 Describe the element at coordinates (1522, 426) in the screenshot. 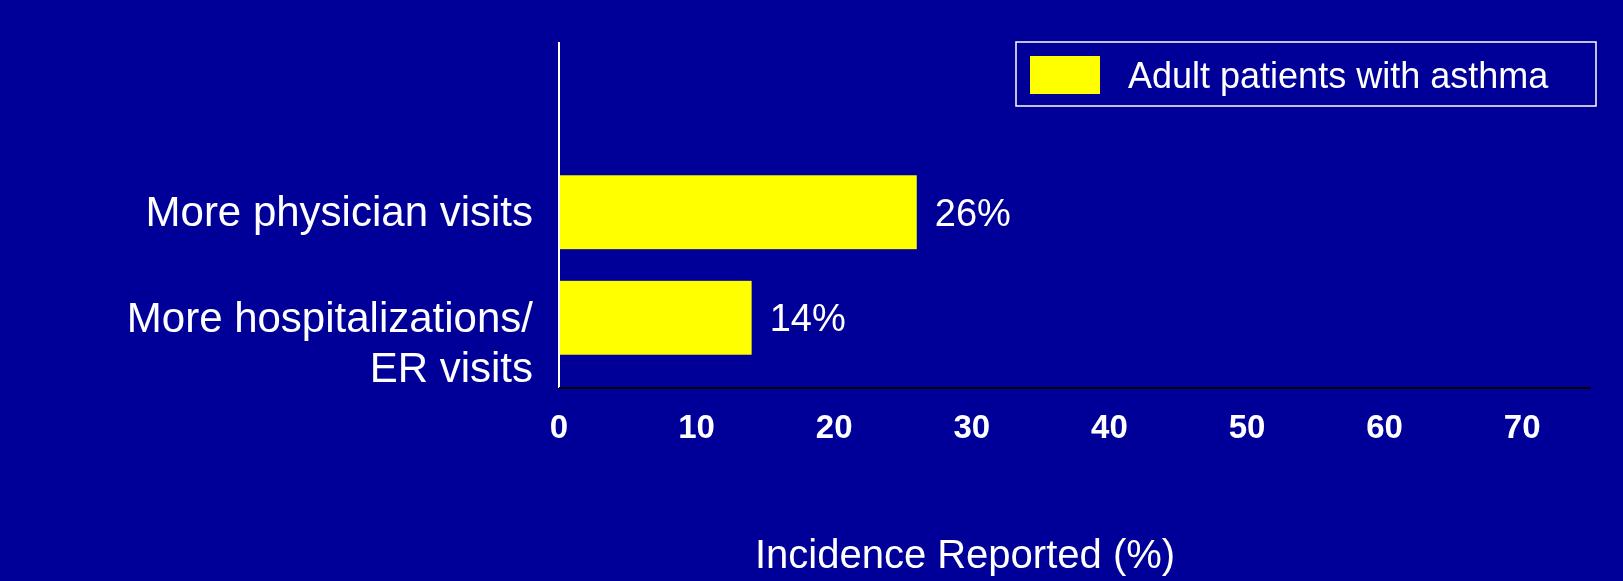

I see `x-tick-label: 70` at that location.